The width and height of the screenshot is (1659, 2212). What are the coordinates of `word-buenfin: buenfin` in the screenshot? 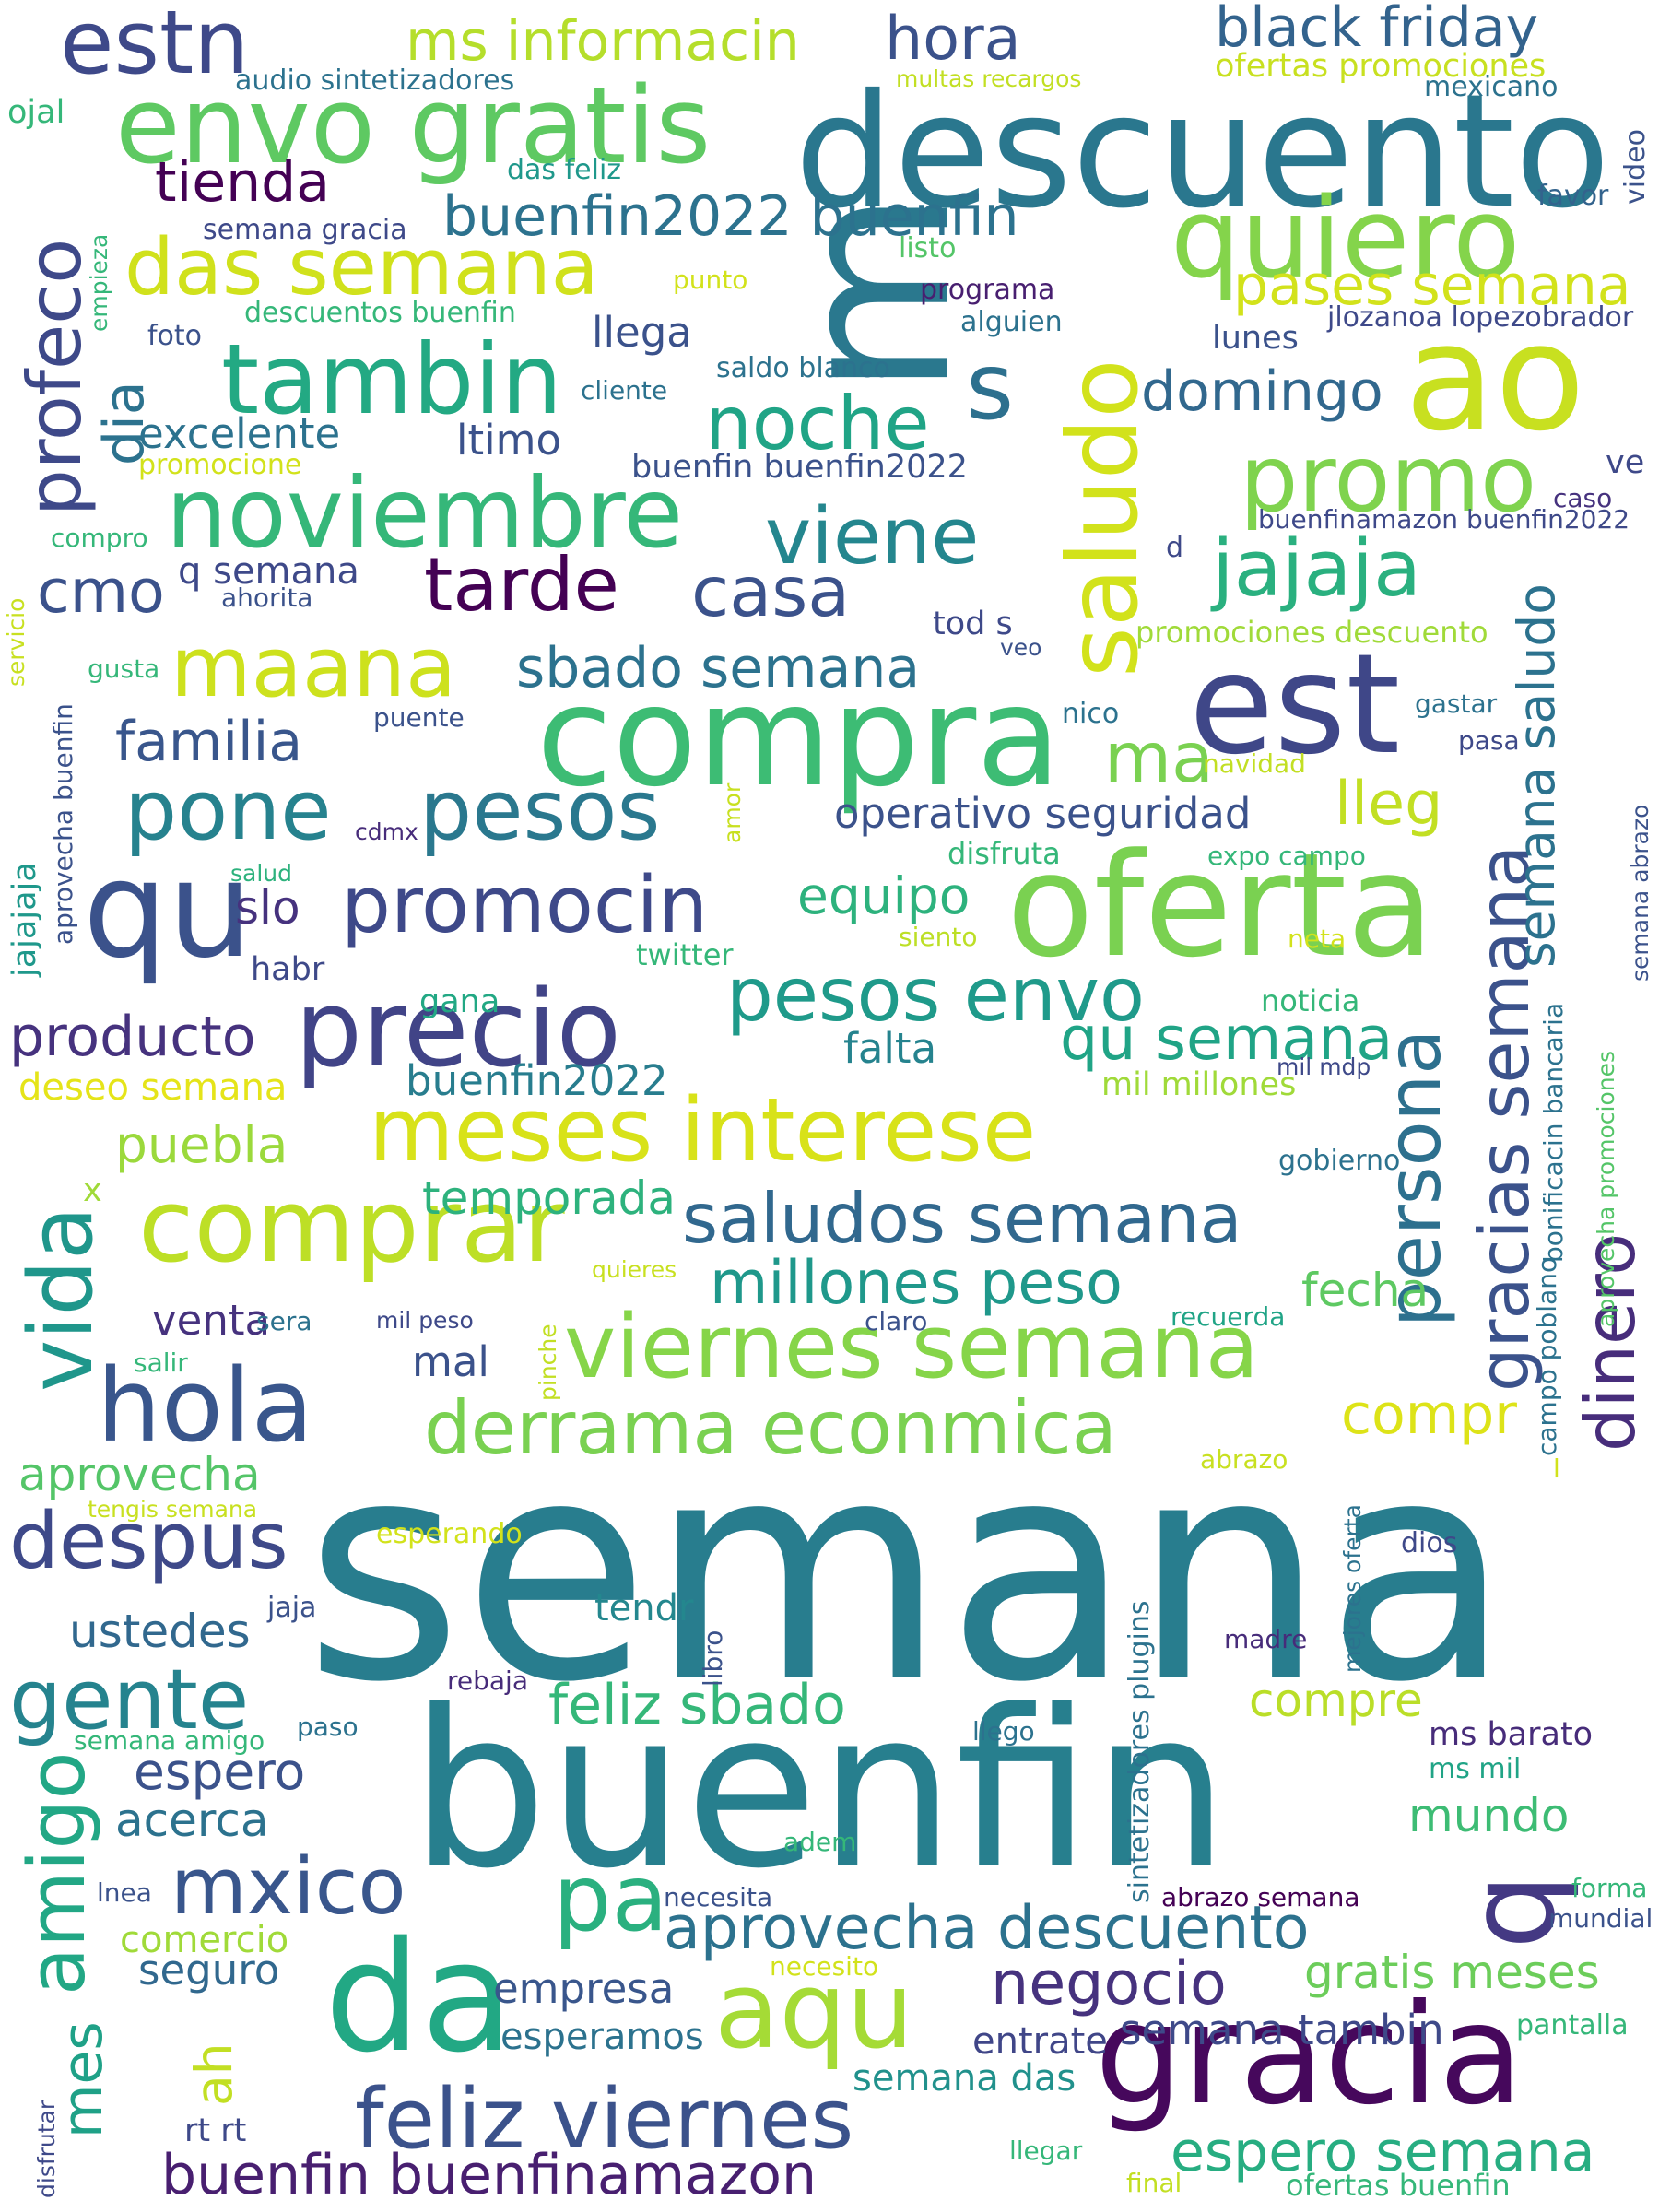 It's located at (820, 1790).